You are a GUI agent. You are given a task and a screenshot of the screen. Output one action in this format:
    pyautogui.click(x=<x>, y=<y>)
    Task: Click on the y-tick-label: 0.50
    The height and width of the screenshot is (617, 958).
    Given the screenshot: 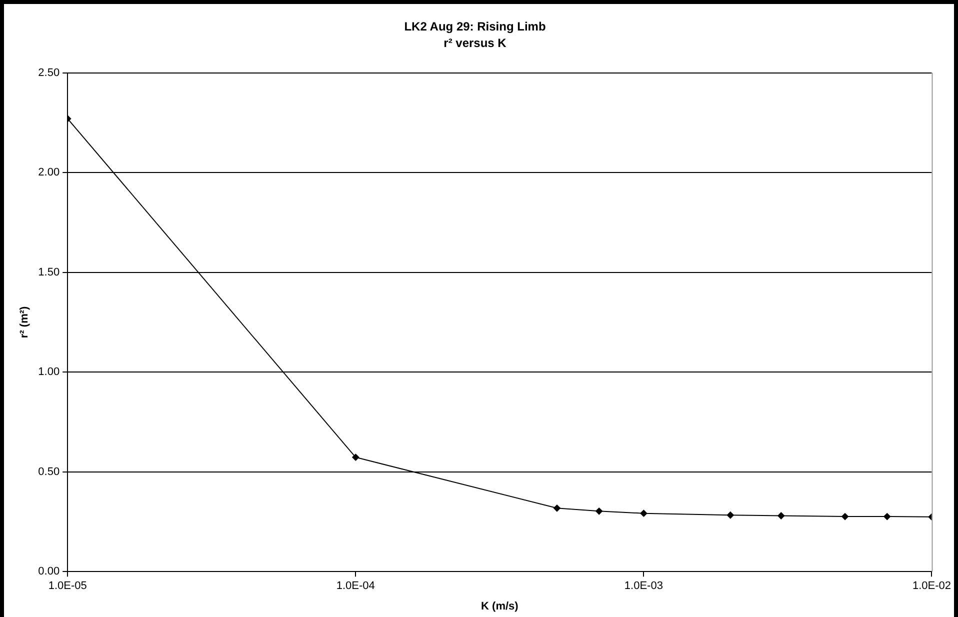 What is the action you would take?
    pyautogui.click(x=49, y=472)
    